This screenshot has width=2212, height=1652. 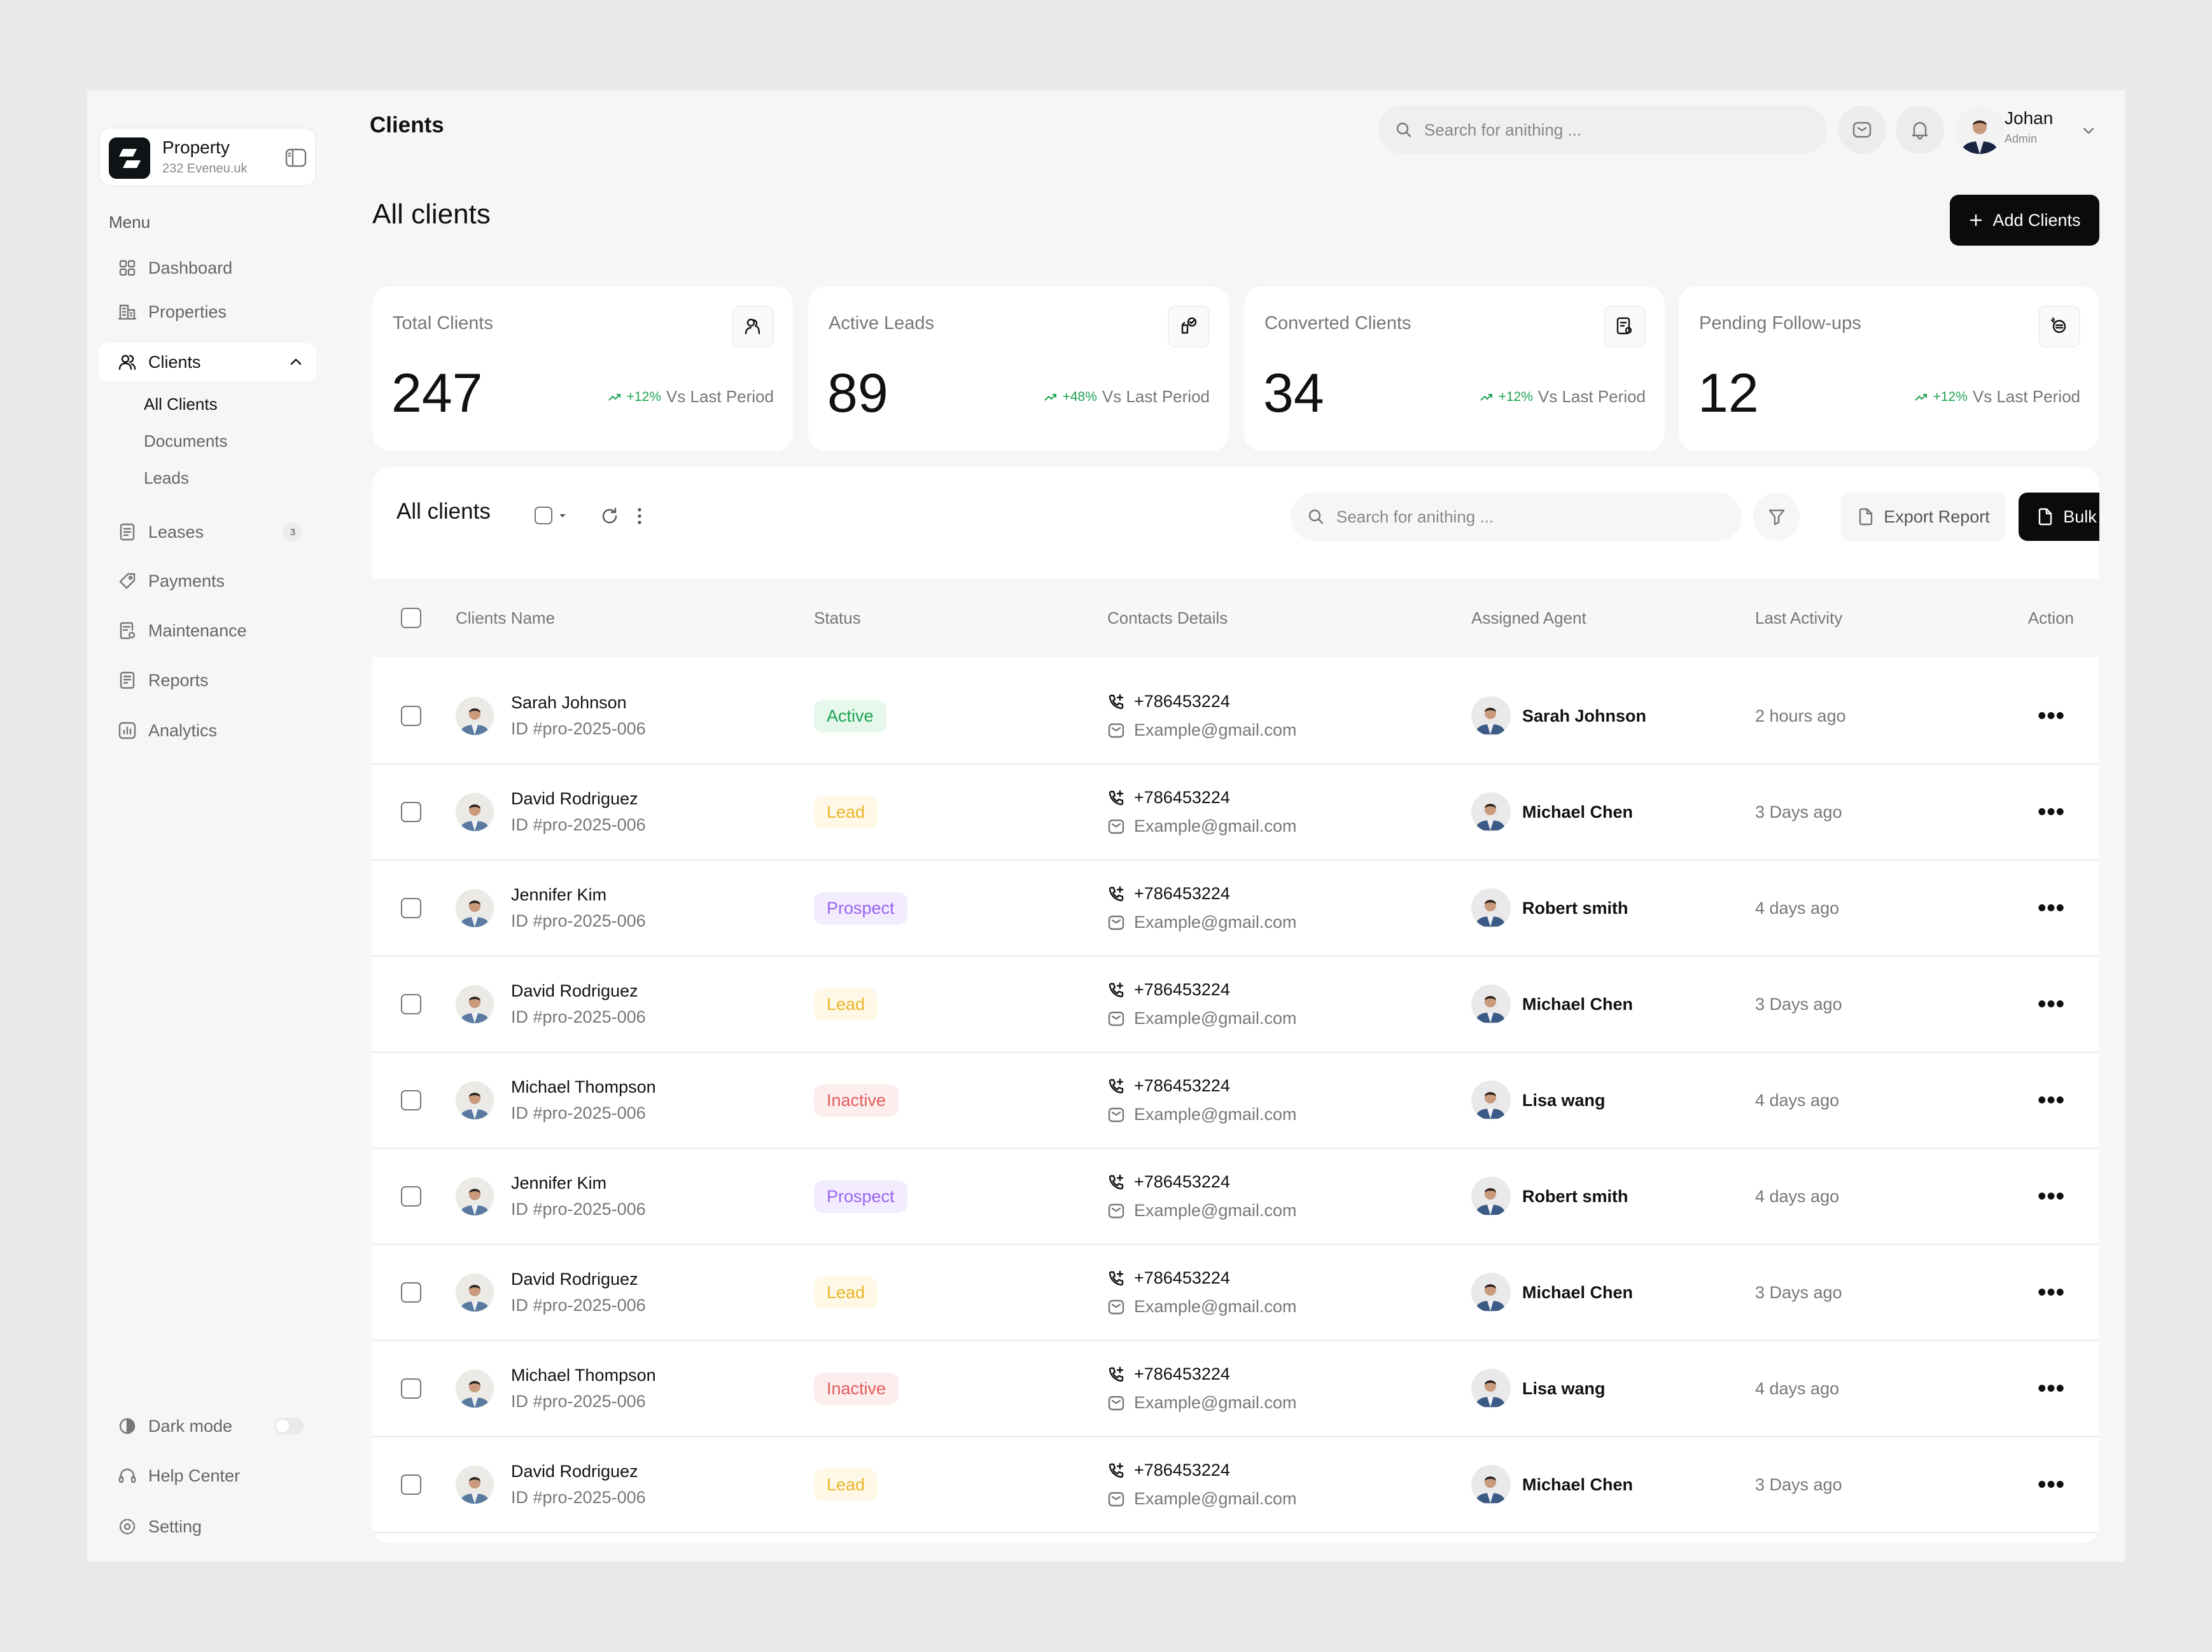 I want to click on workspace-switcher: Property 232 Eveneu.uk, so click(x=207, y=156).